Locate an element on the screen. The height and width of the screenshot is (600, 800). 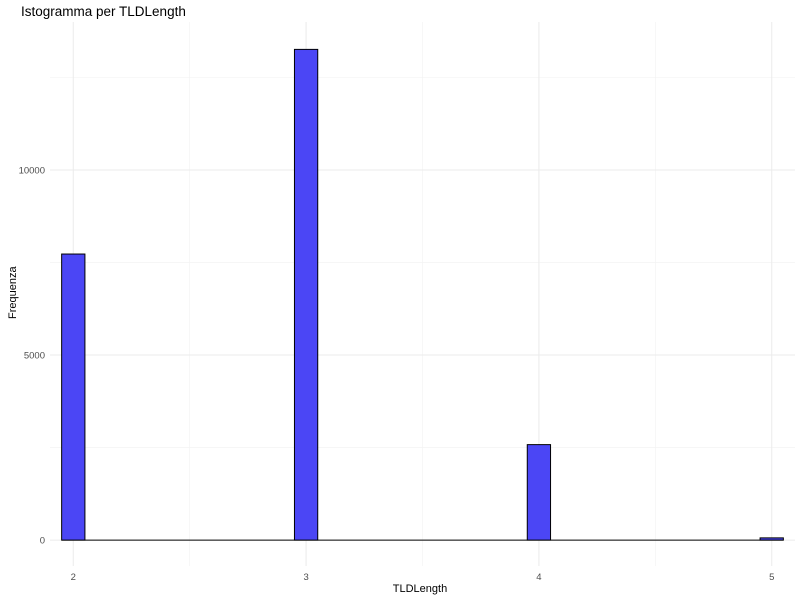
x-axis-label: TLDLength is located at coordinates (420, 589).